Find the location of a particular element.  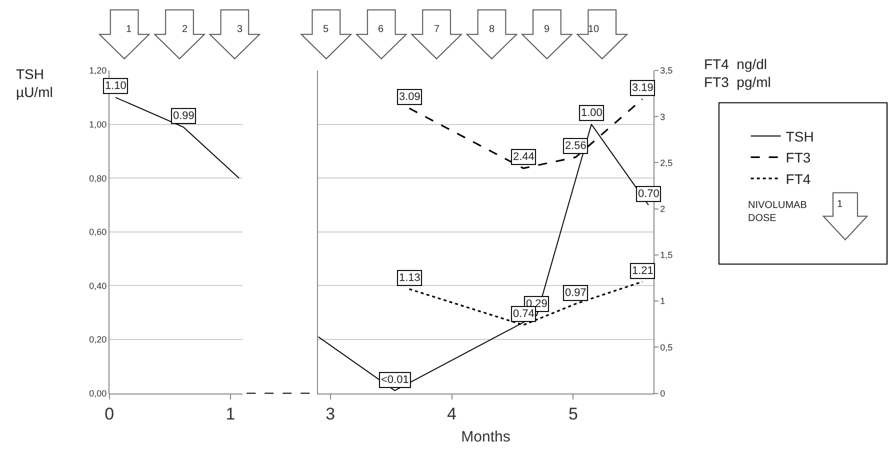

data-label: 0.99 is located at coordinates (183, 116).